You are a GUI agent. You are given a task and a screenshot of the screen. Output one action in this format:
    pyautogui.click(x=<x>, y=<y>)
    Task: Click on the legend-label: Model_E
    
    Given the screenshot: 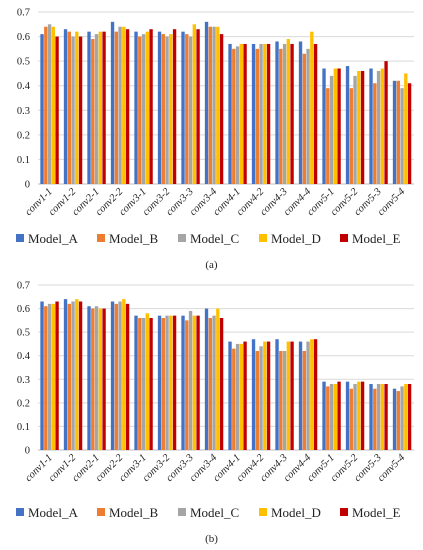 What is the action you would take?
    pyautogui.click(x=376, y=238)
    